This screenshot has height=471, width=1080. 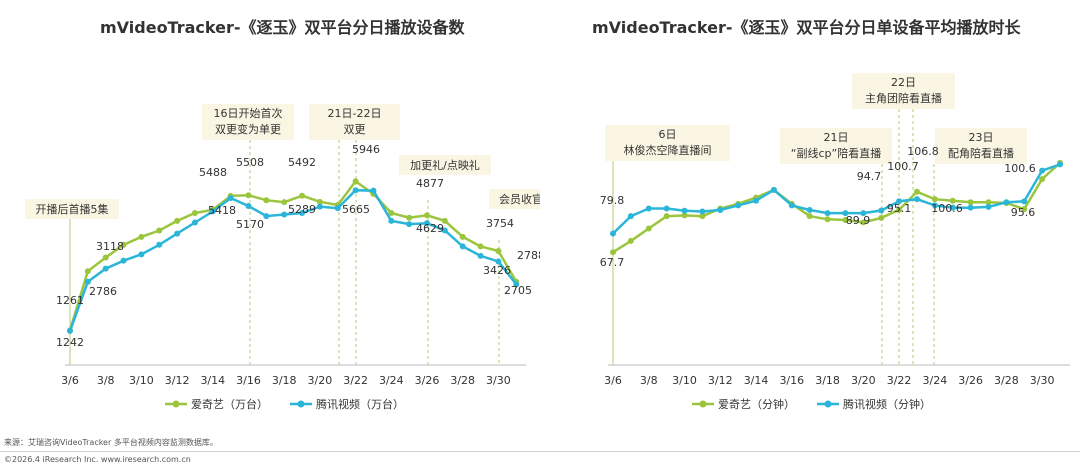 I want to click on legend-swatch-marker, so click(x=301, y=404).